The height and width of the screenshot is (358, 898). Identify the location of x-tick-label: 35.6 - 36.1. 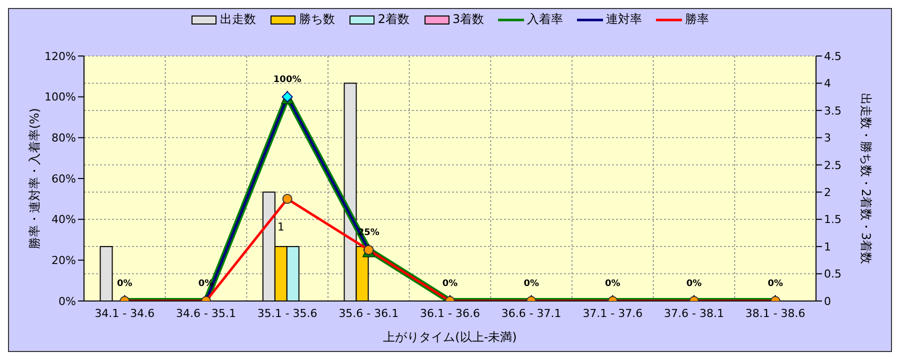
(368, 313).